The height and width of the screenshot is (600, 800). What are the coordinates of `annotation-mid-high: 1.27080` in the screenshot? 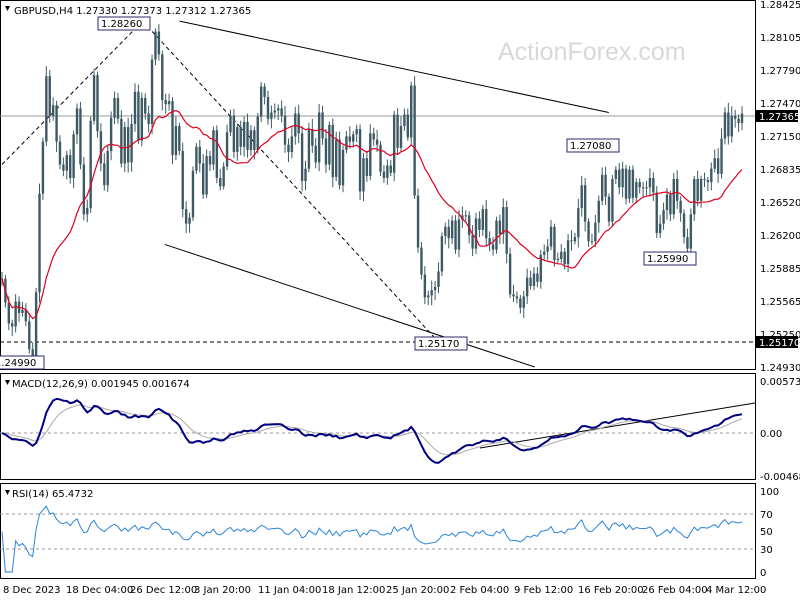 It's located at (593, 145).